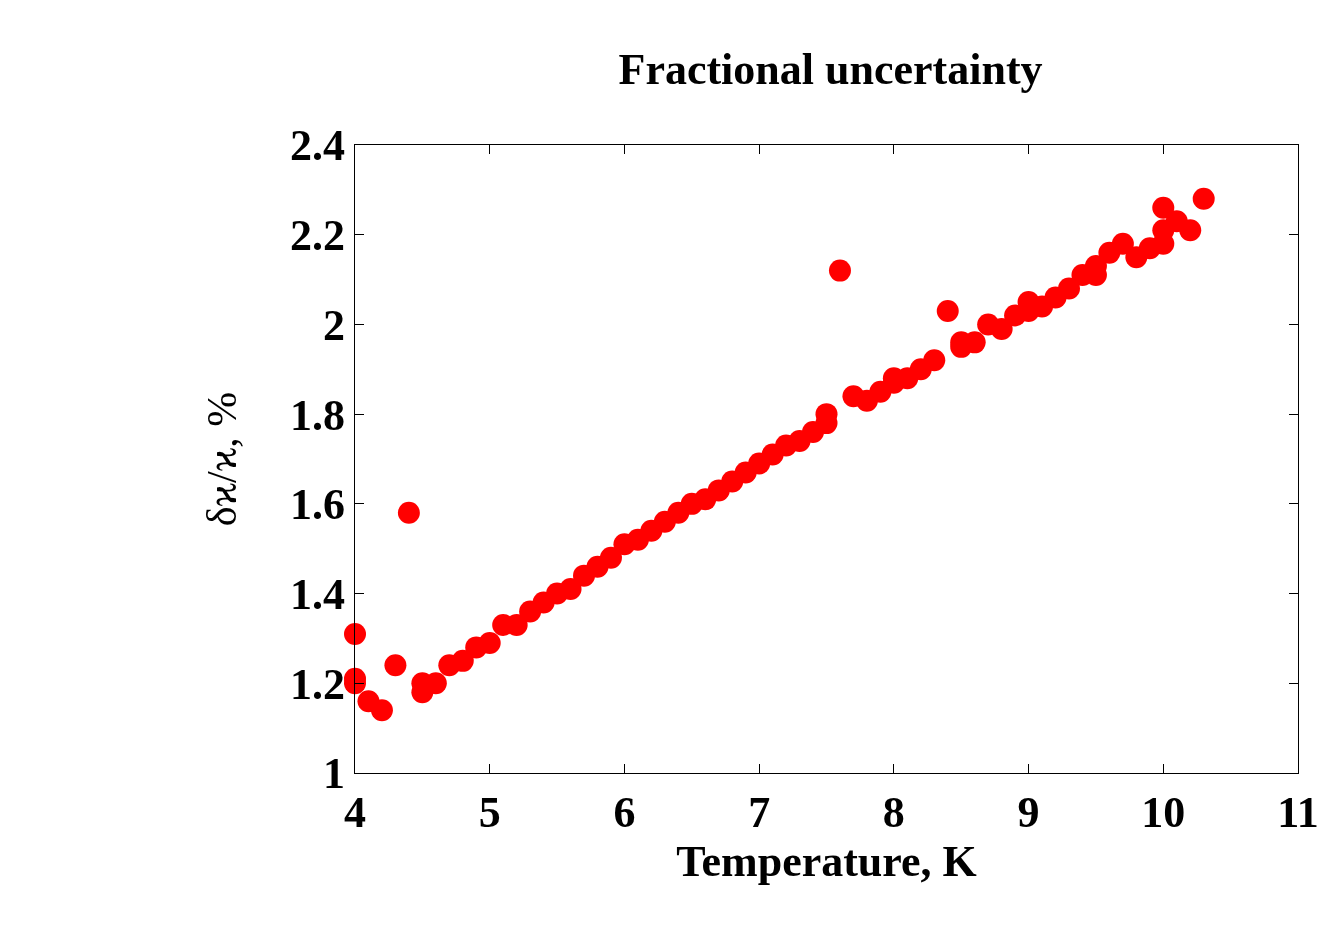 The image size is (1331, 936). Describe the element at coordinates (1163, 812) in the screenshot. I see `x-tick-label: 10` at that location.